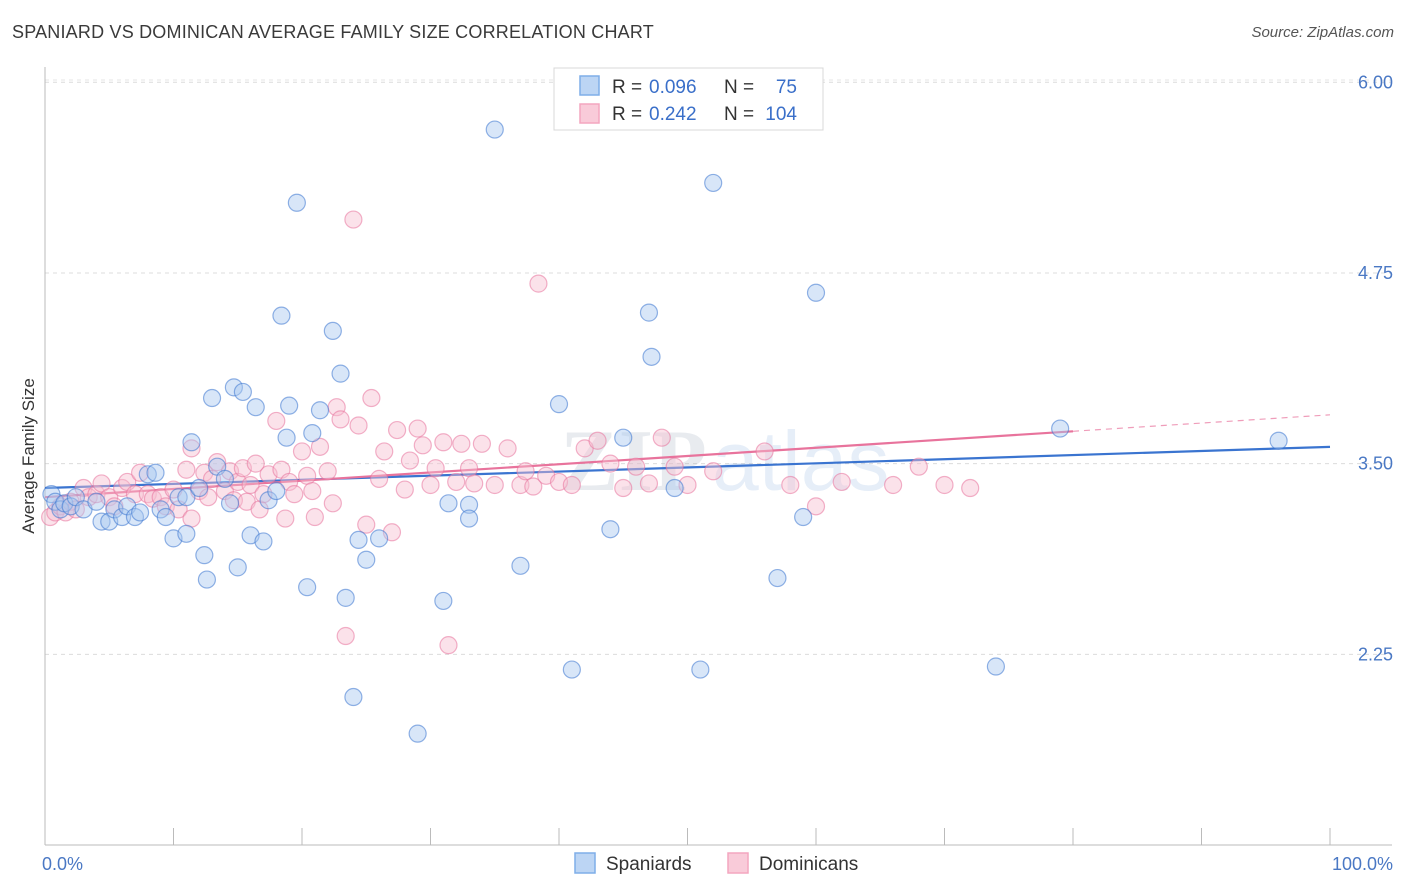 Image resolution: width=1406 pixels, height=892 pixels. I want to click on legend-r-label-2: R =, so click(627, 114).